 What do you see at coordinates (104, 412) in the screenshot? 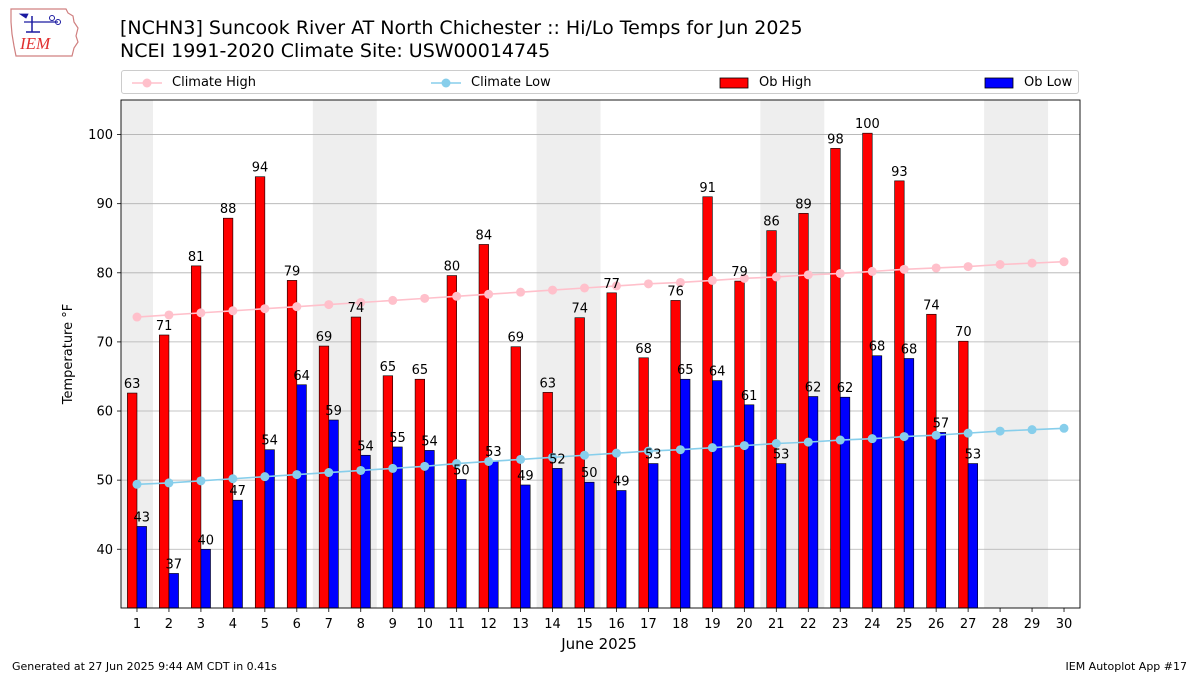
I see `y-tick-label: 60` at bounding box center [104, 412].